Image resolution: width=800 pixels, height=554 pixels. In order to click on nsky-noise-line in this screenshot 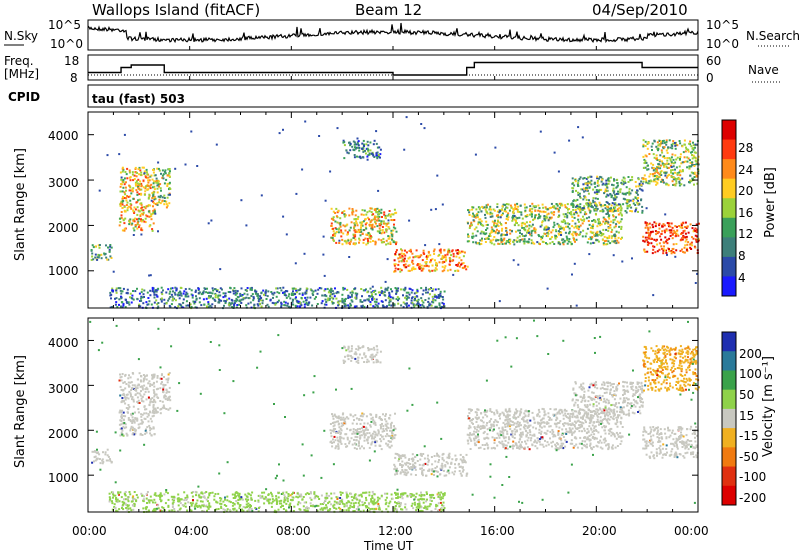, I will do `click(393, 33)`.